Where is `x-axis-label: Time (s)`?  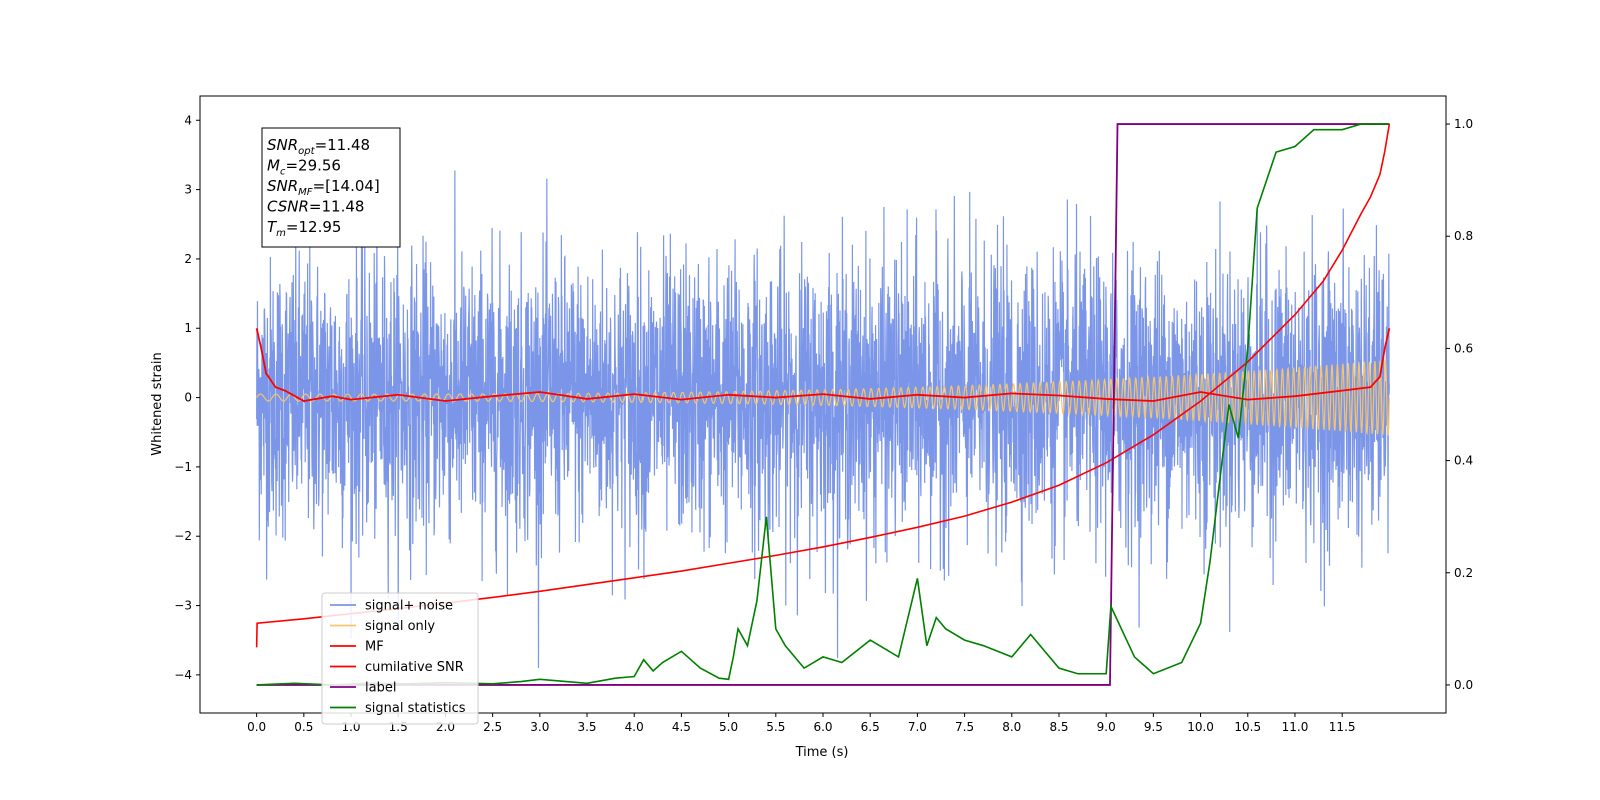
x-axis-label: Time (s) is located at coordinates (822, 752).